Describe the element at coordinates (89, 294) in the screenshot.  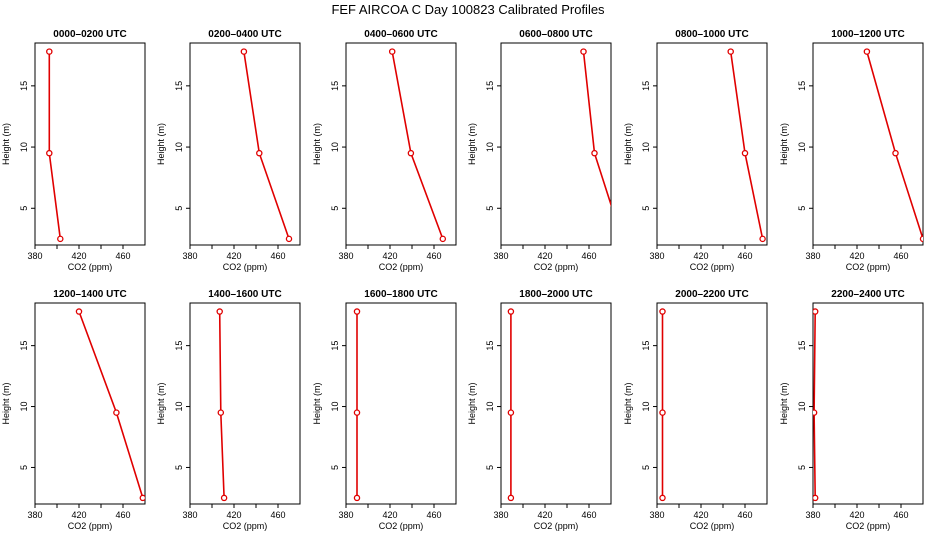
I see `panel-title: 1200–1400 UTC` at that location.